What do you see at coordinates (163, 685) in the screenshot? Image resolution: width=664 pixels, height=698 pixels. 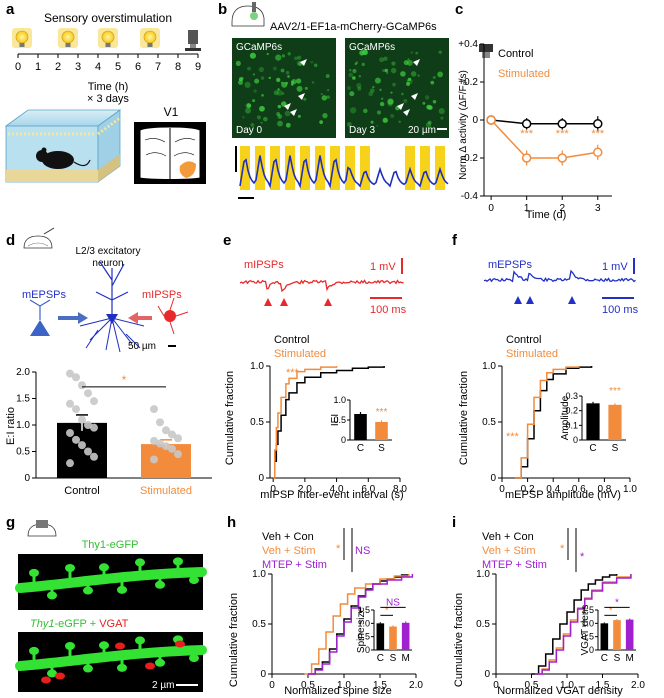 I see `g-scale-label: 2 µm` at bounding box center [163, 685].